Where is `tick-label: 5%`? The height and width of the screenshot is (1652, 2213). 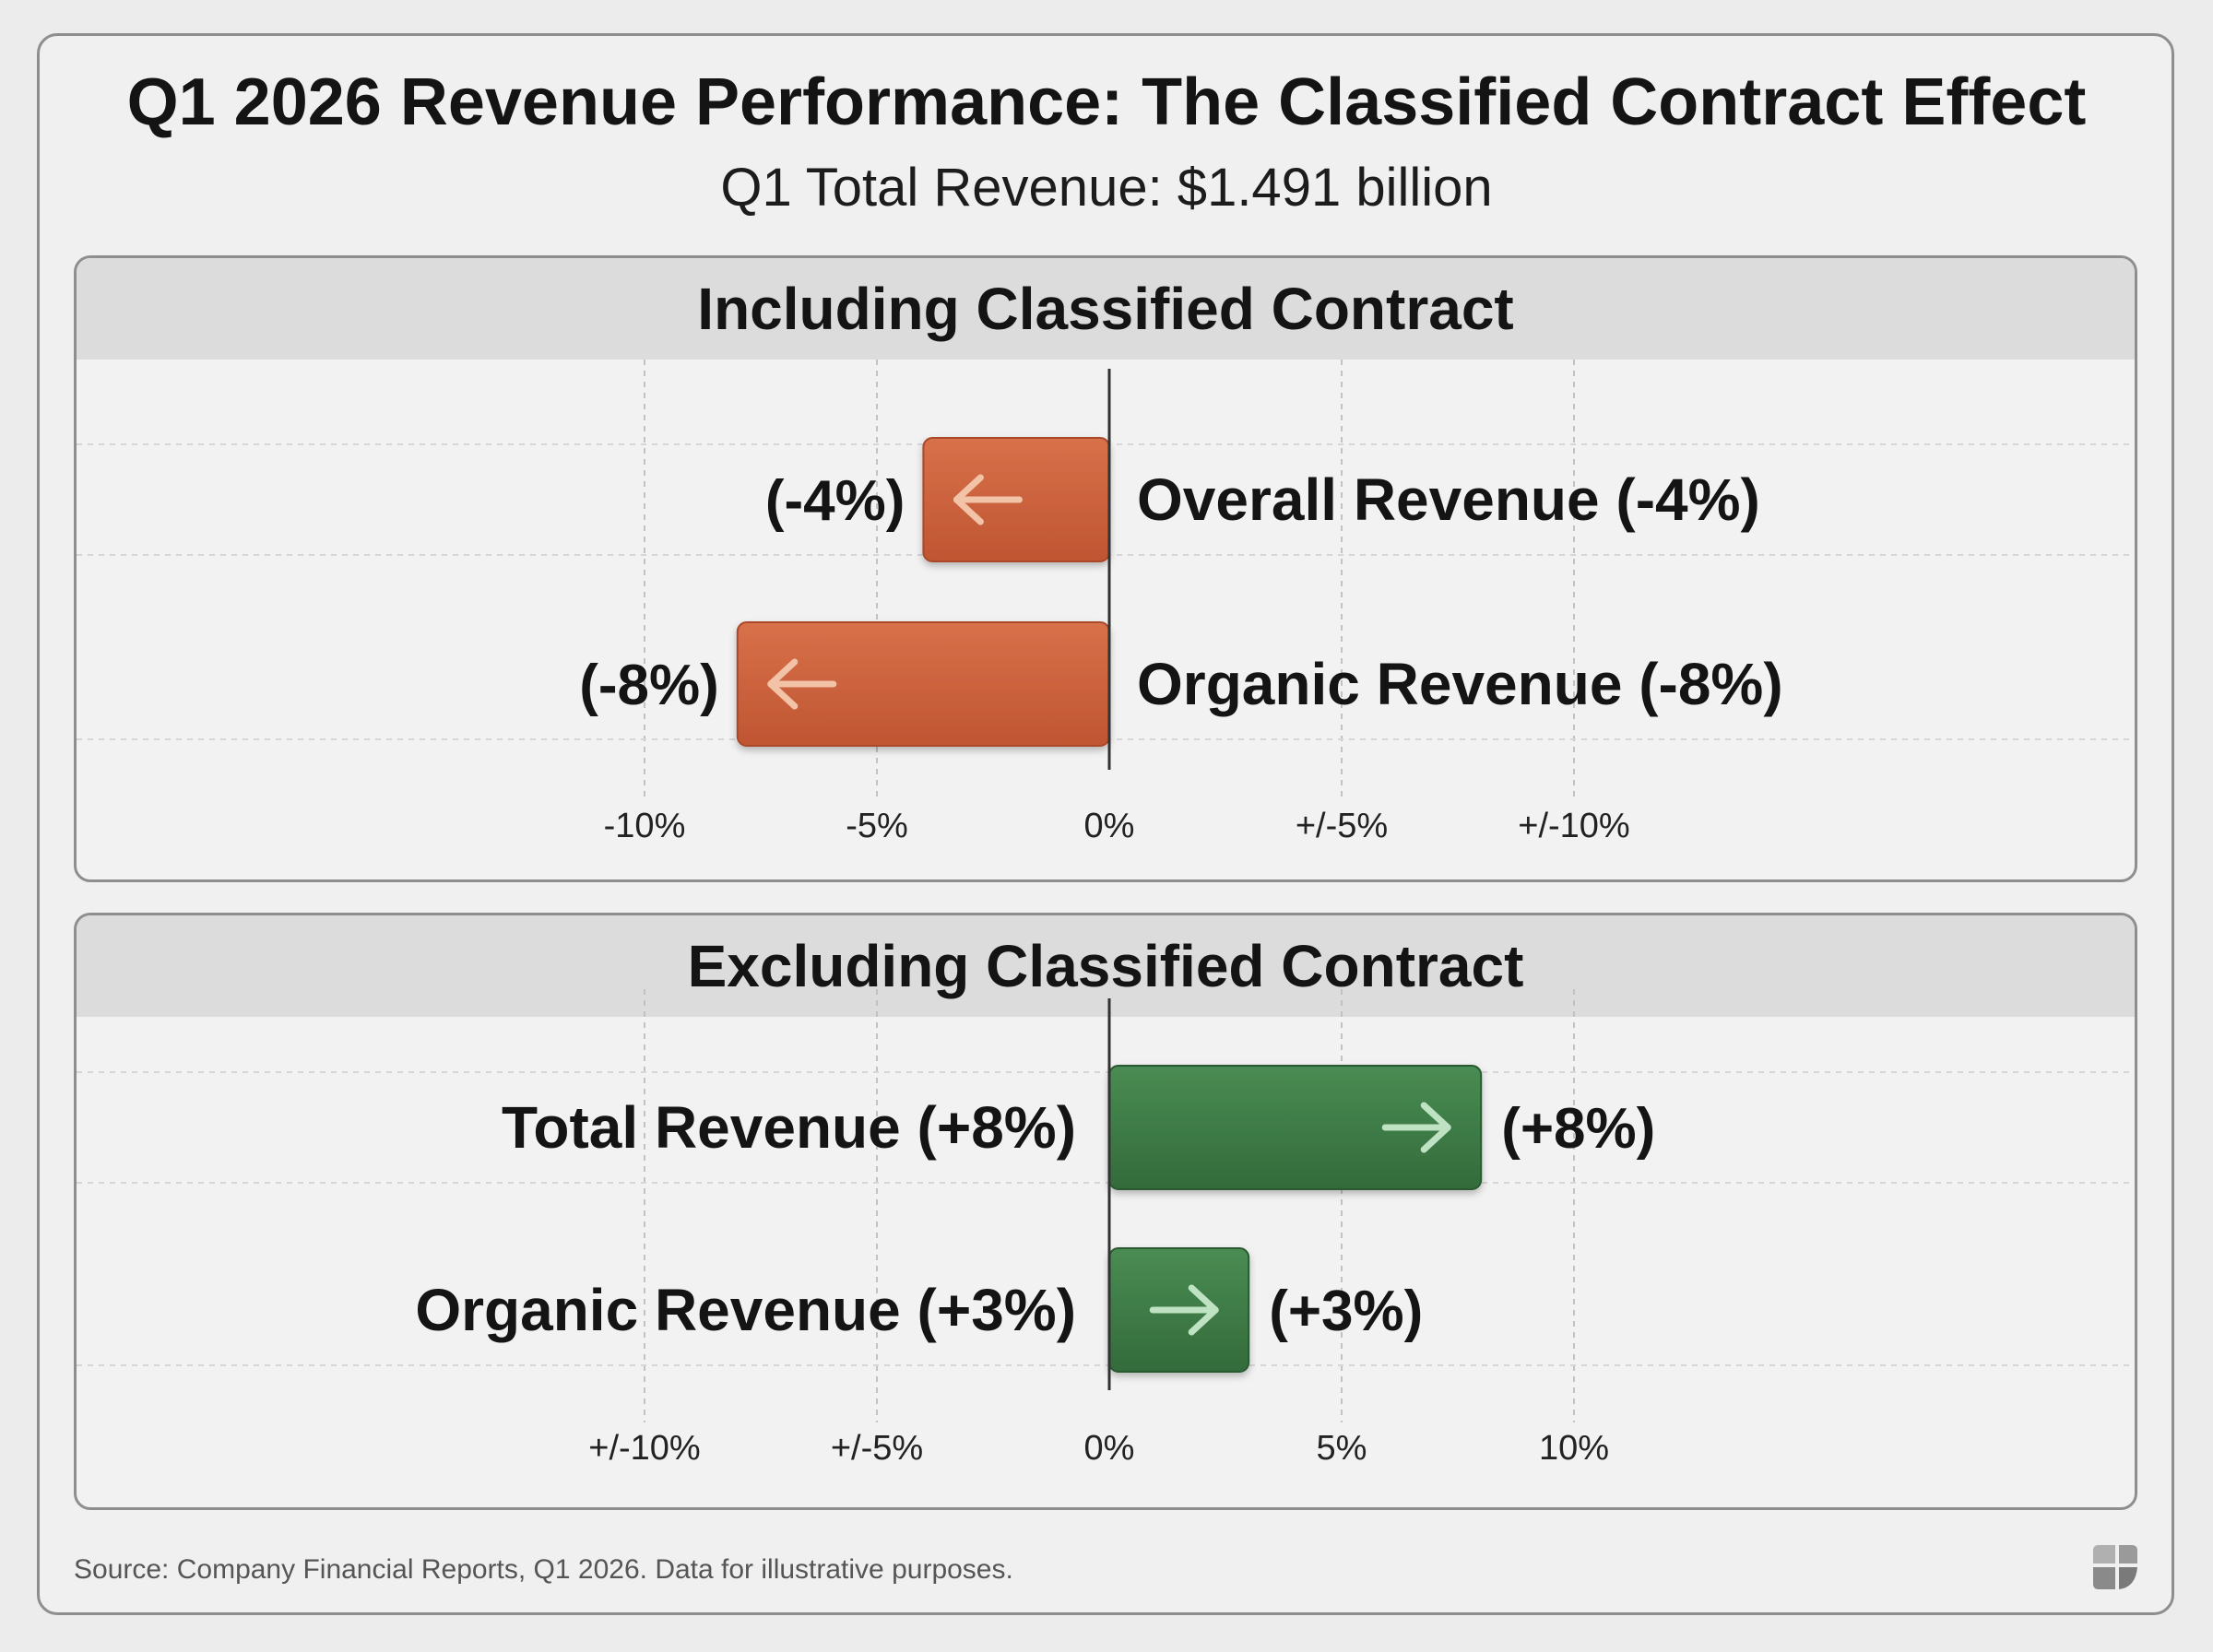 tick-label: 5% is located at coordinates (1342, 1448).